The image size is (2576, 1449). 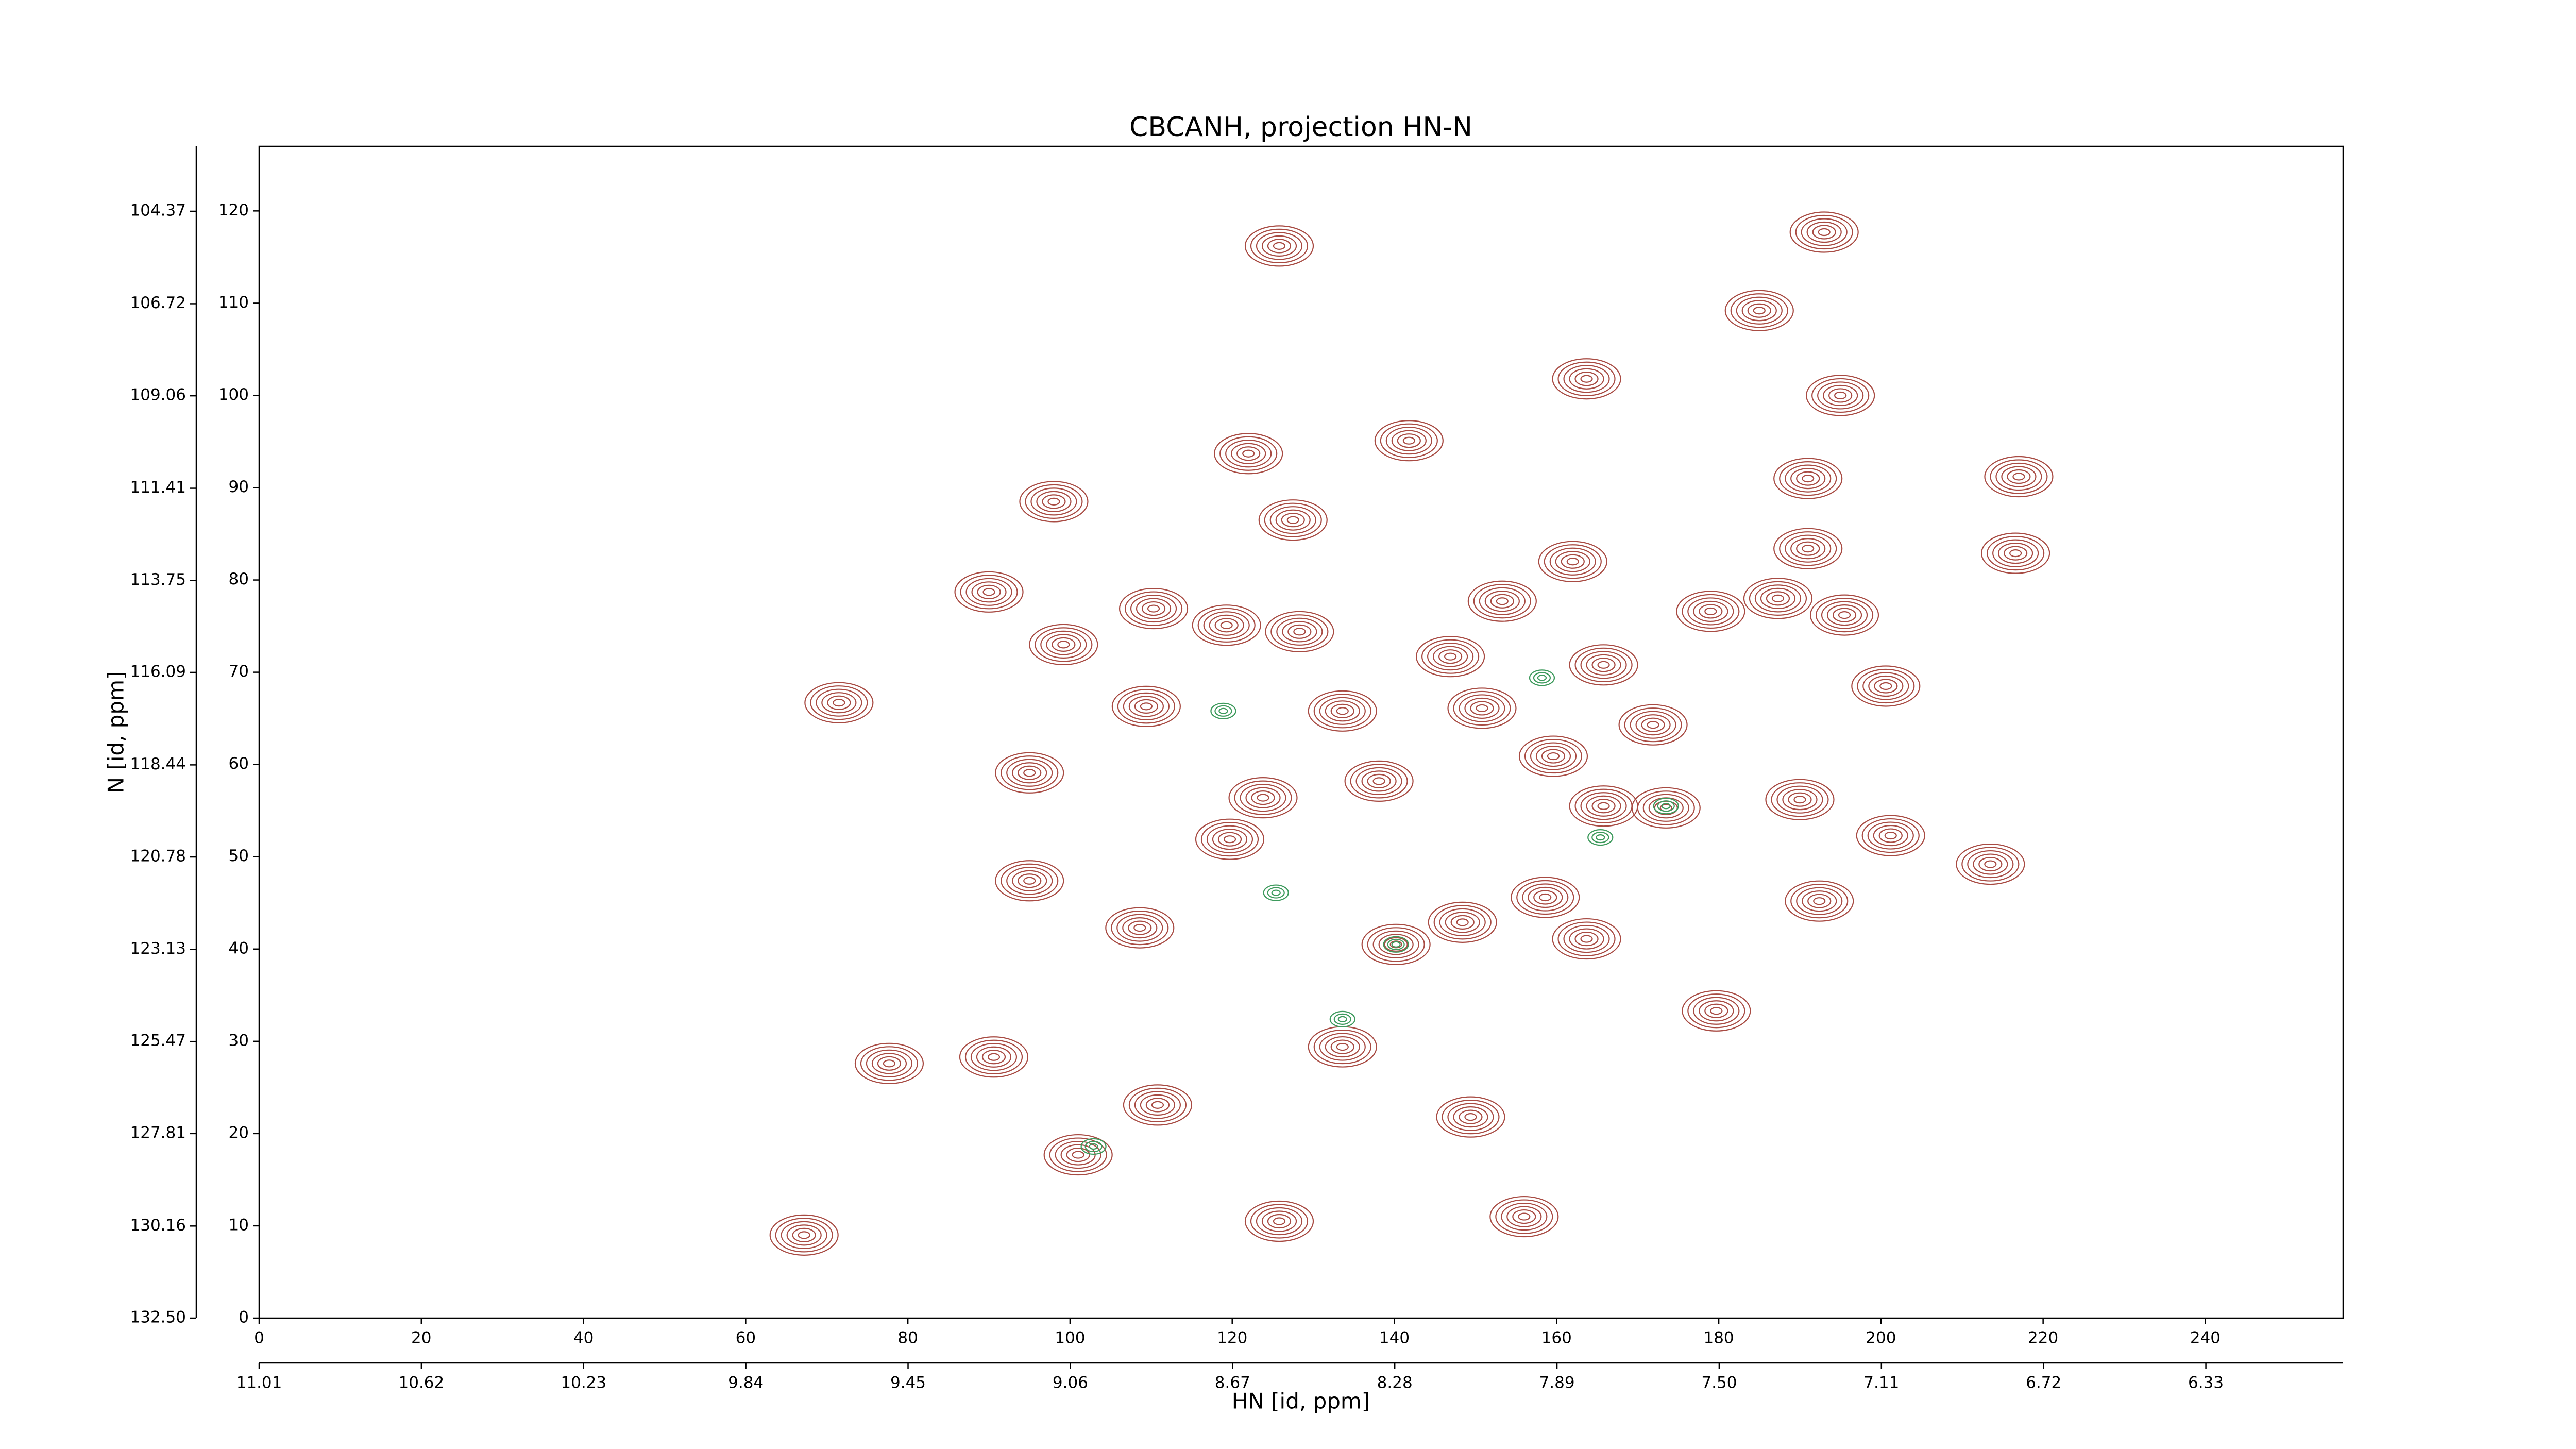 I want to click on y-tick-label: 120, so click(x=233, y=210).